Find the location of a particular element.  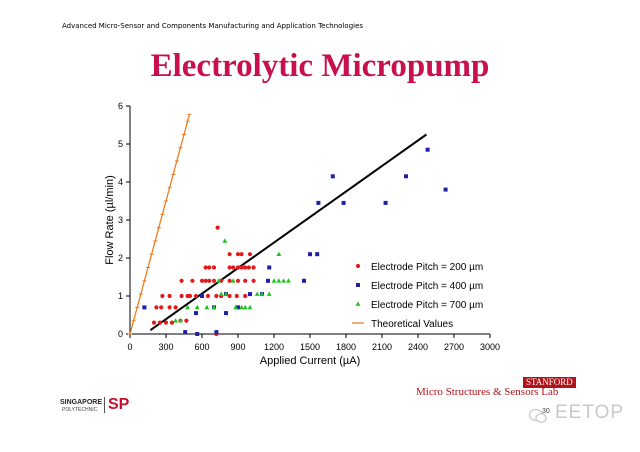

y-axis-label: Flow Rate (µl/min) is located at coordinates (110, 219).